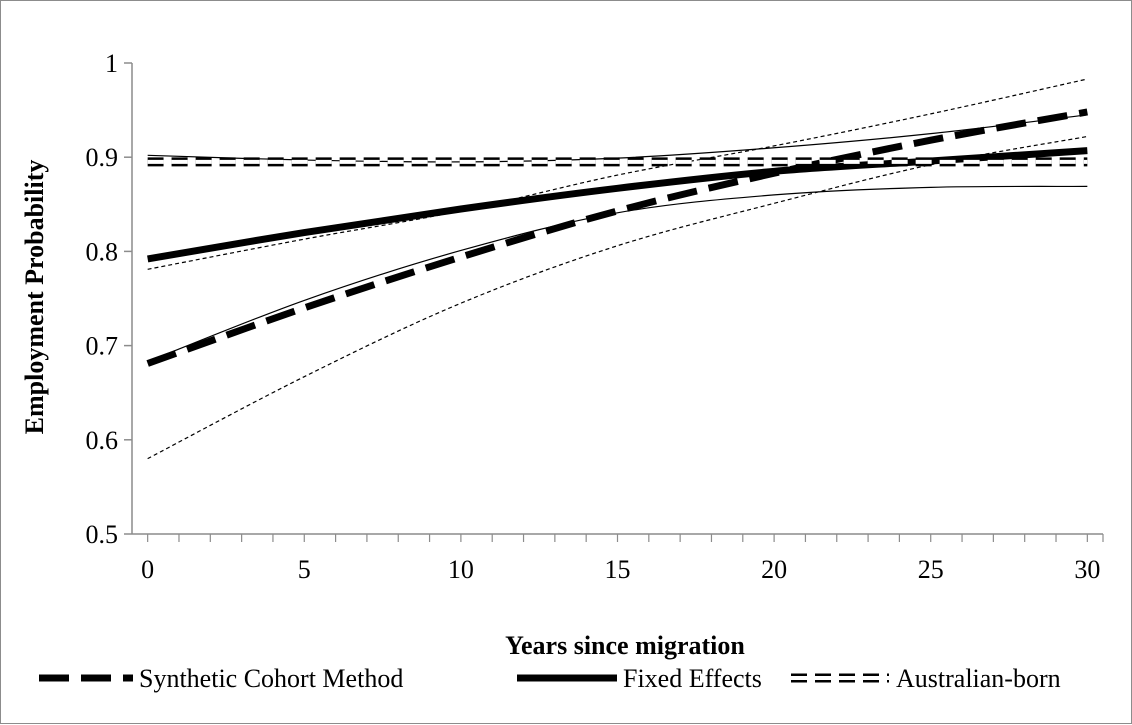 The width and height of the screenshot is (1132, 725). What do you see at coordinates (102, 534) in the screenshot?
I see `y-tick-label: 0.5` at bounding box center [102, 534].